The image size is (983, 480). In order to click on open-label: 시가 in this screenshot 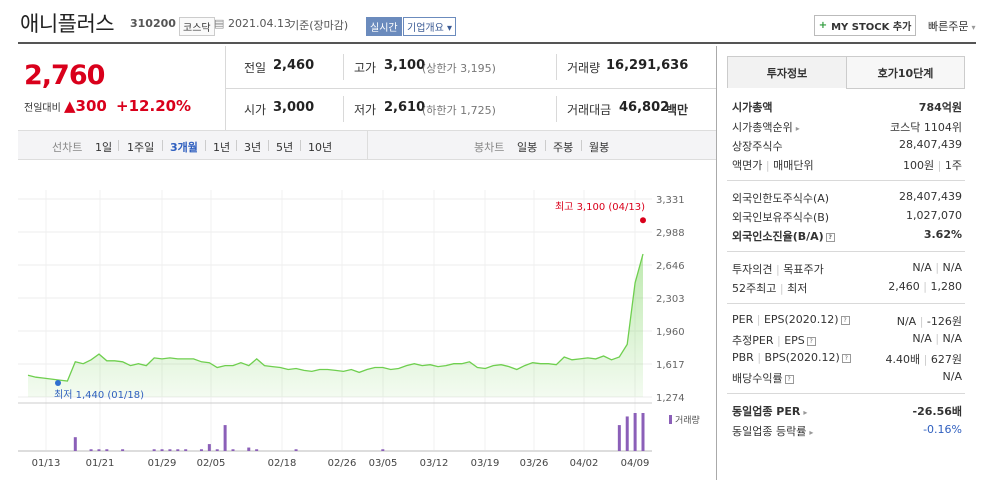, I will do `click(255, 110)`.